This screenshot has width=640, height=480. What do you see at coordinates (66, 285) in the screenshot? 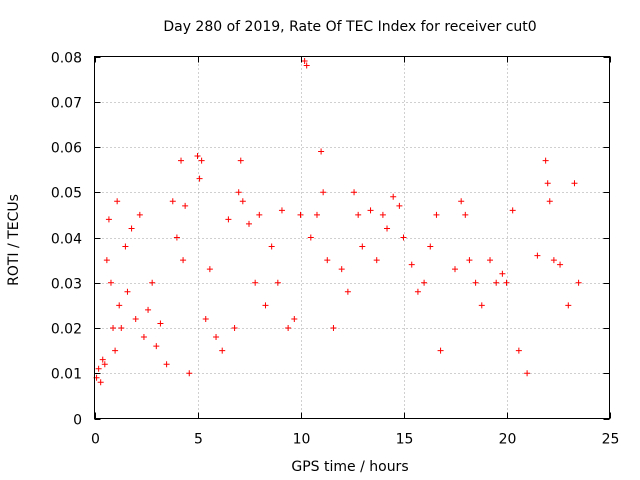
I see `y-tick-label: 0.03` at bounding box center [66, 285].